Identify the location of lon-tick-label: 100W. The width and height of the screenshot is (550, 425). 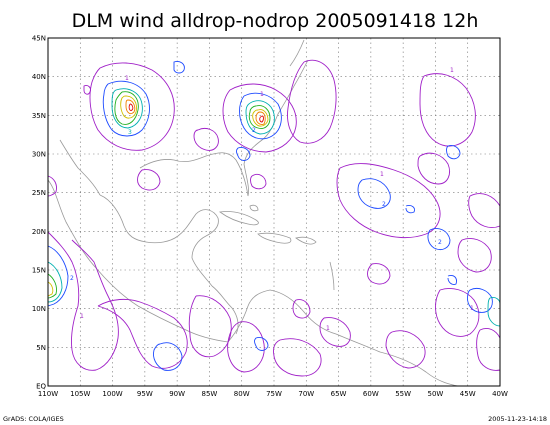
(112, 394).